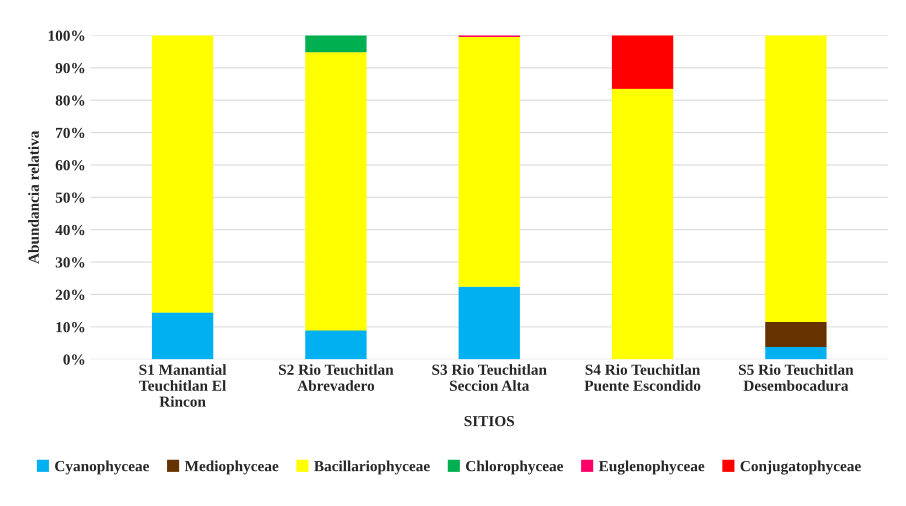  I want to click on x-tick-label: S4 Rio Teuchitlan Puente Escondido, so click(642, 377).